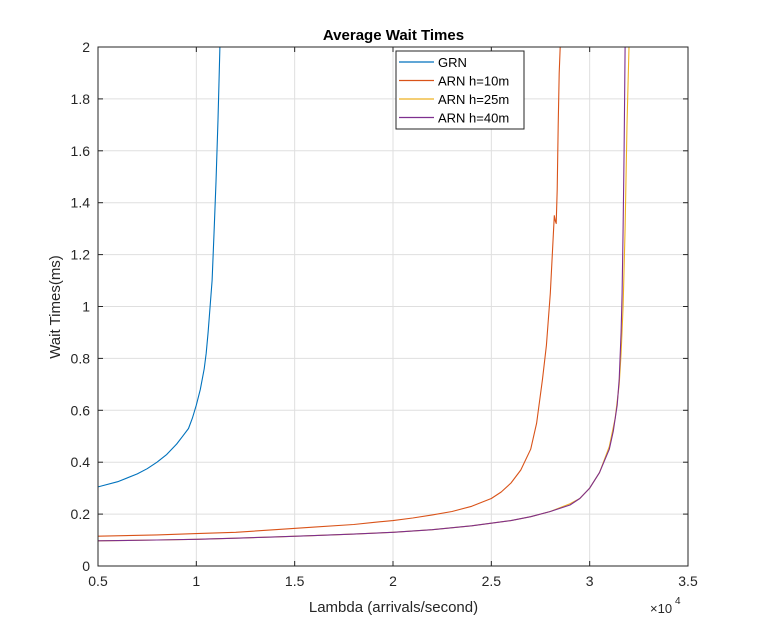 This screenshot has height=640, width=761. What do you see at coordinates (81, 462) in the screenshot?
I see `y-tick-label: 0.4` at bounding box center [81, 462].